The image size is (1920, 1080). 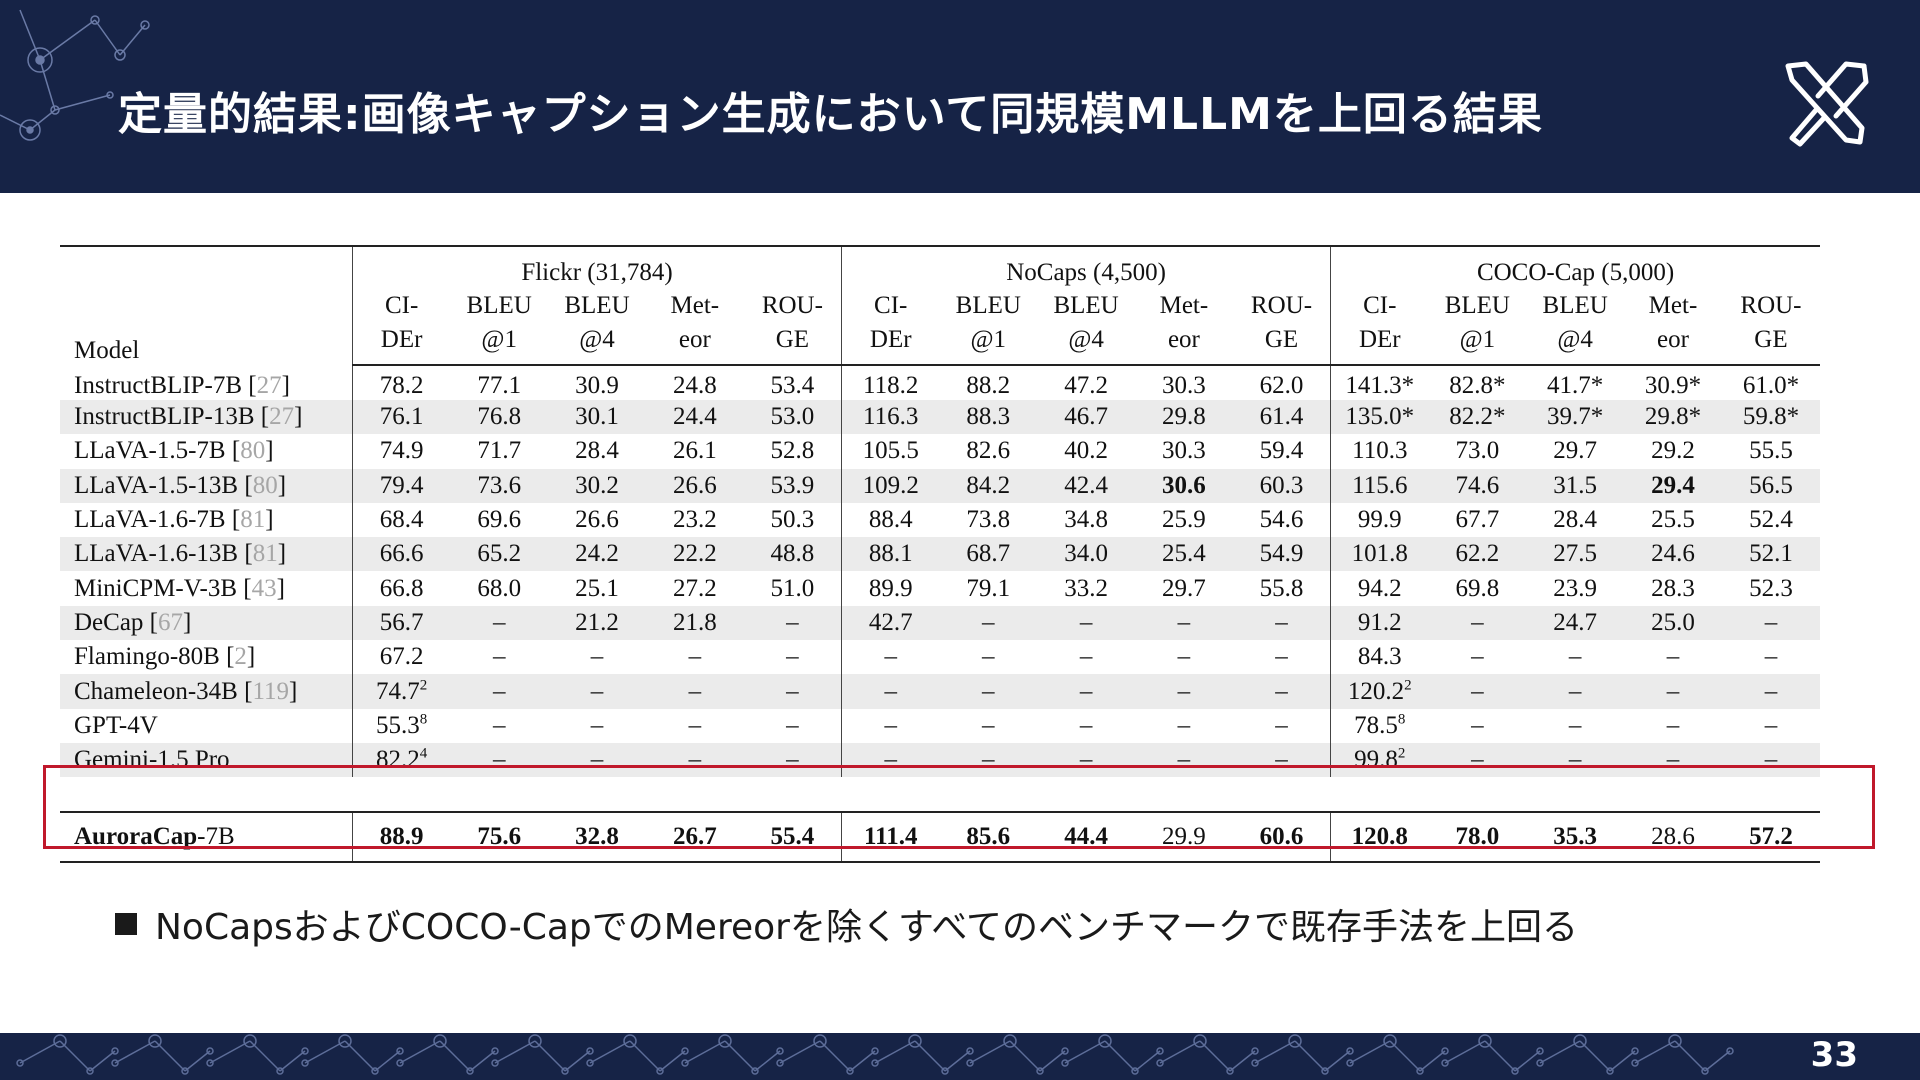 I want to click on metric-header-line2: DEr, so click(x=1379, y=339).